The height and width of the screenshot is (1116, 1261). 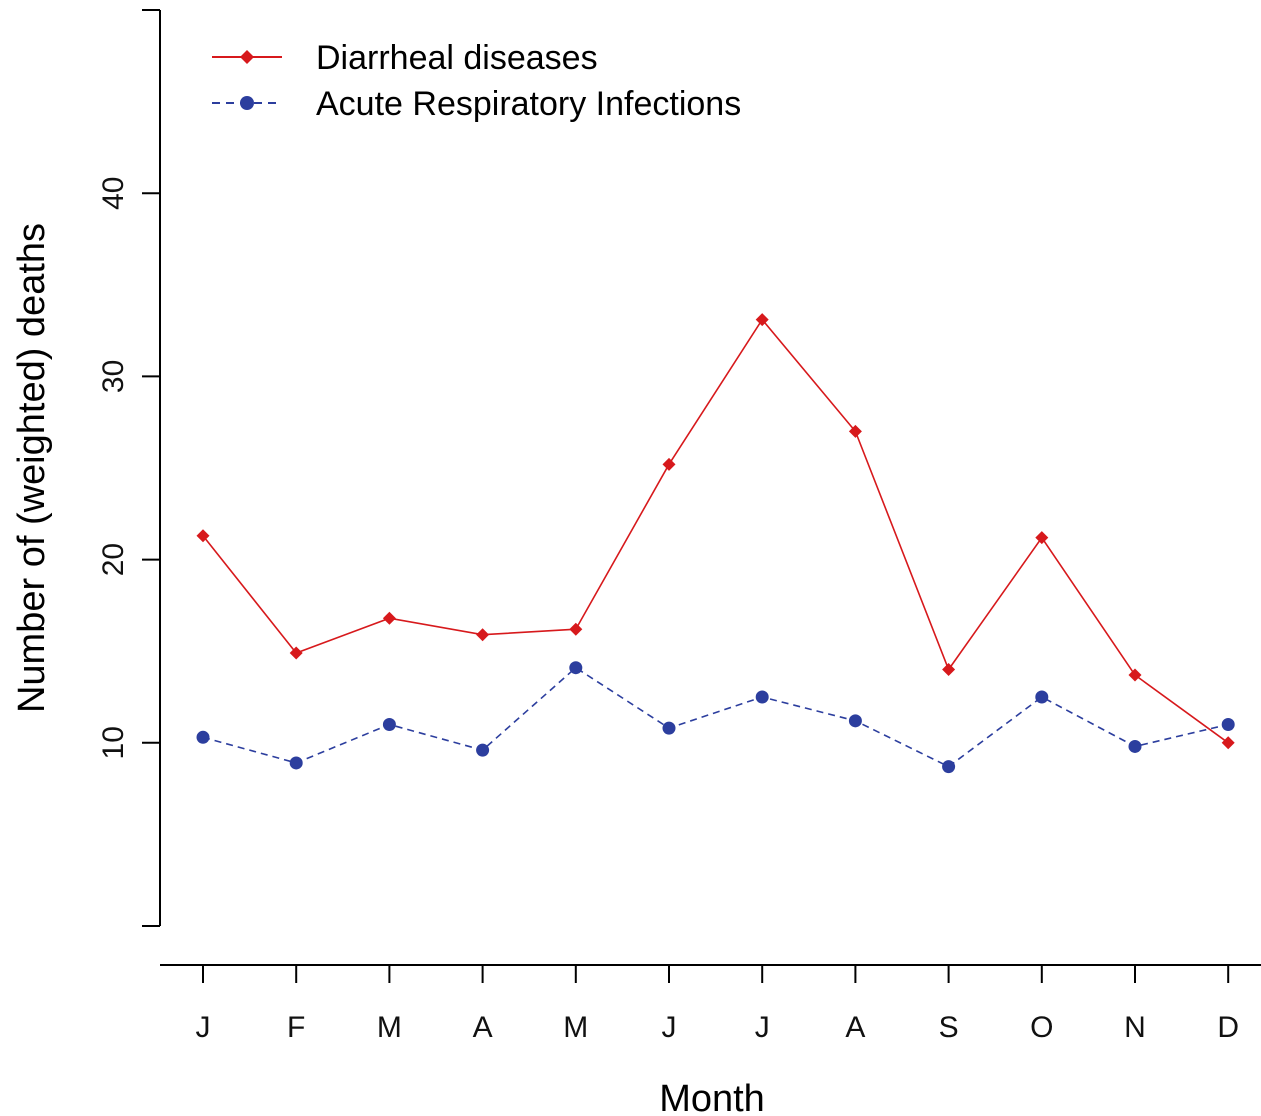 I want to click on x-tick-label: D, so click(x=1228, y=1027).